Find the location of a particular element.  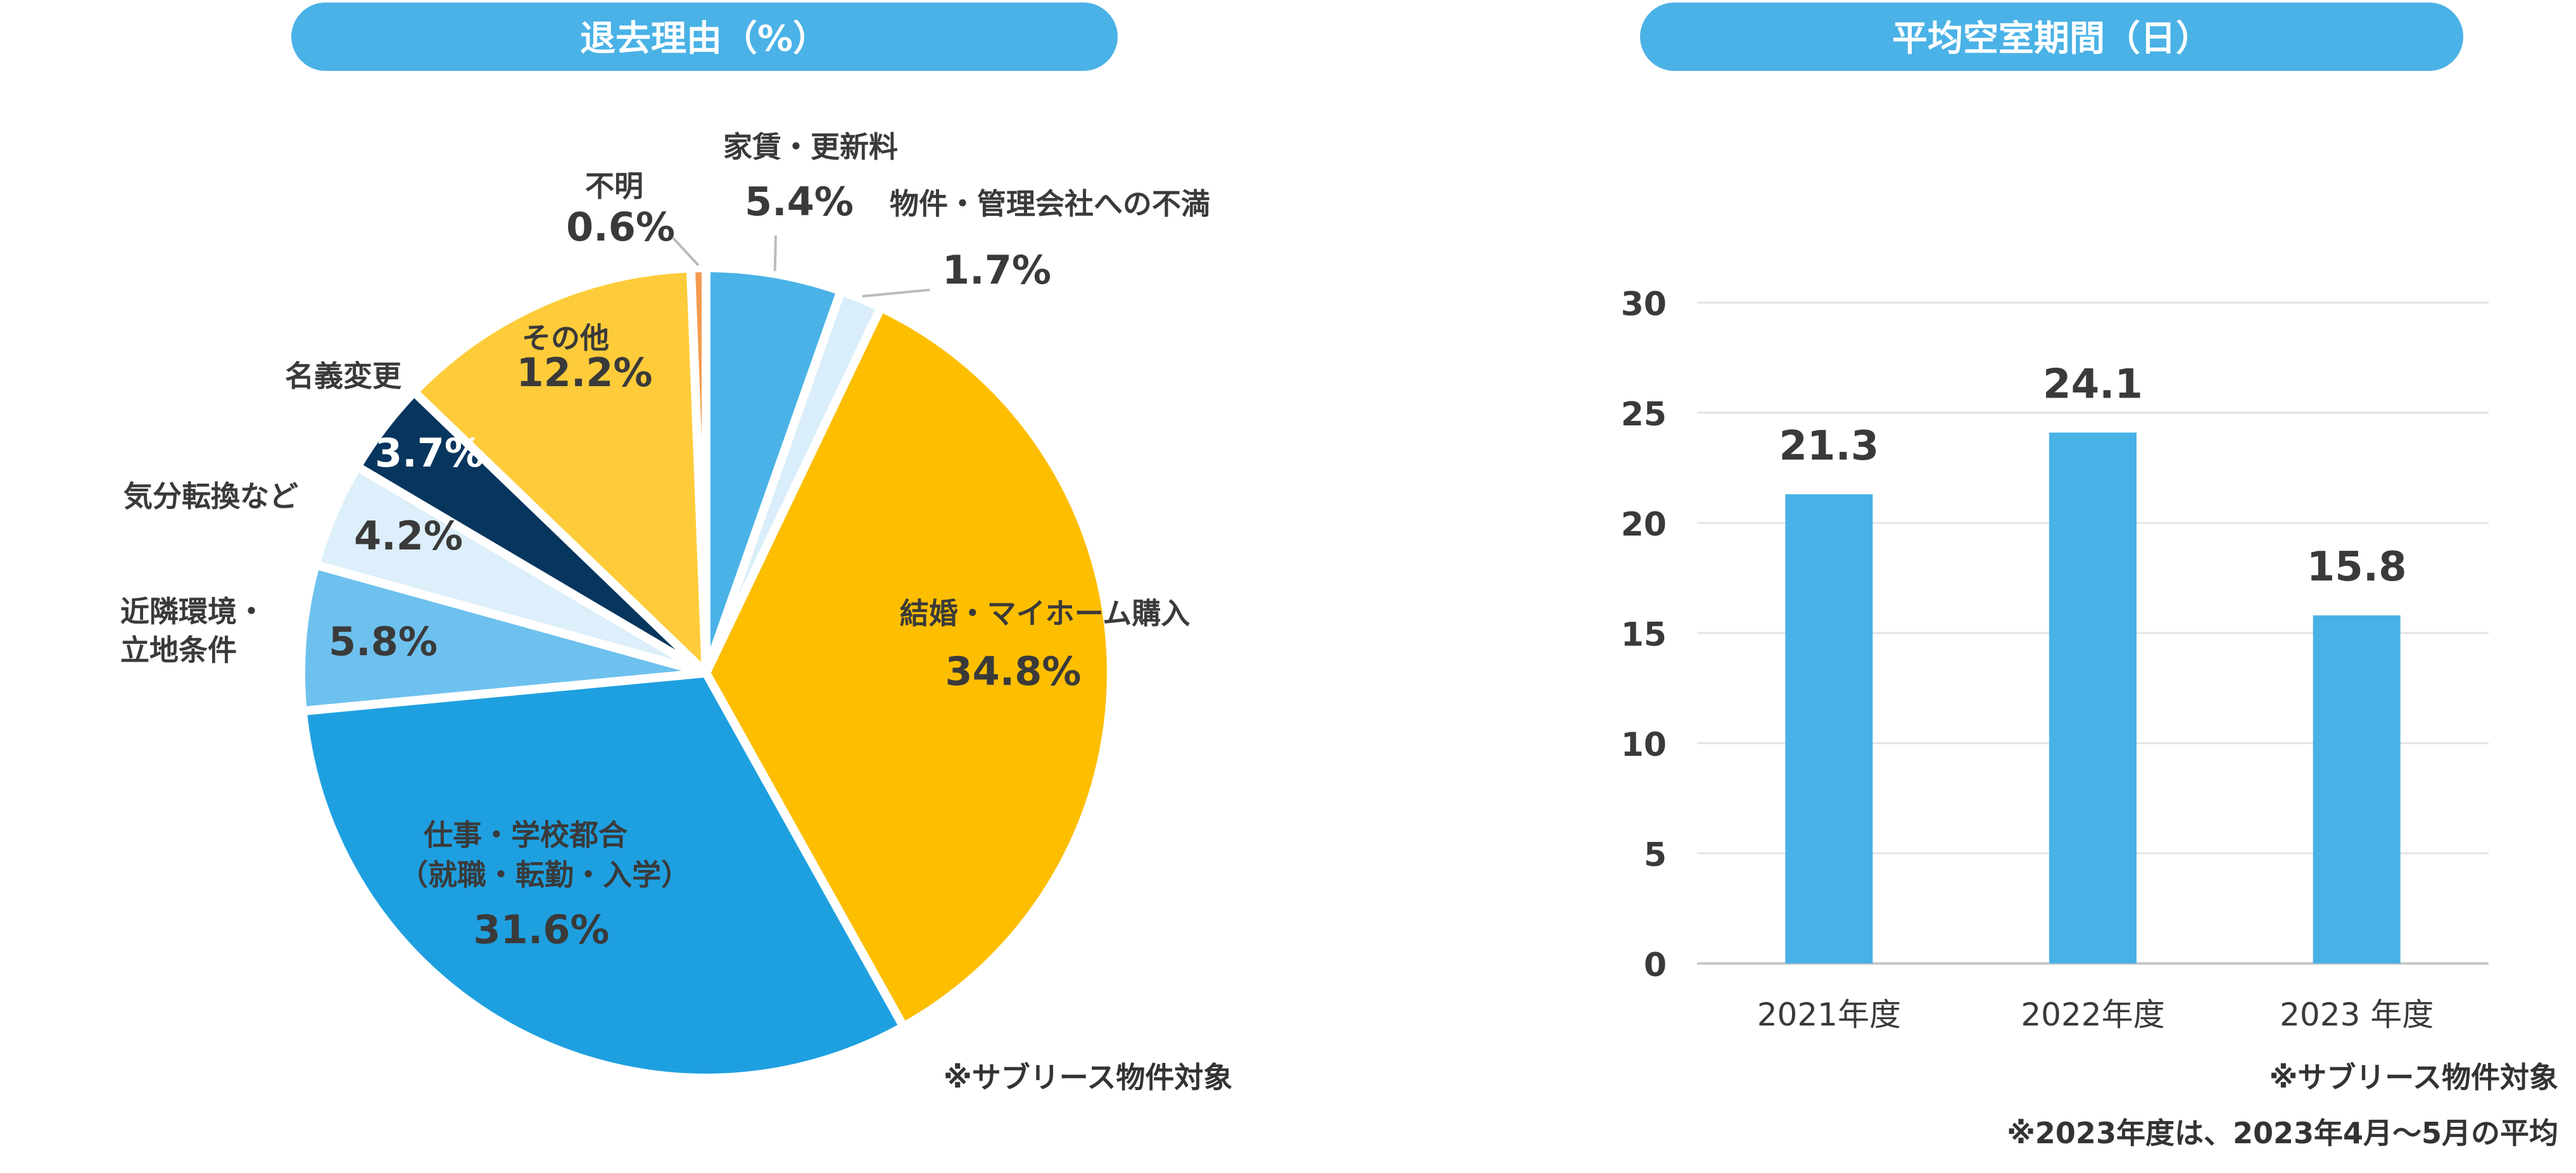

pie-slice-label: 名義変更 is located at coordinates (343, 376).